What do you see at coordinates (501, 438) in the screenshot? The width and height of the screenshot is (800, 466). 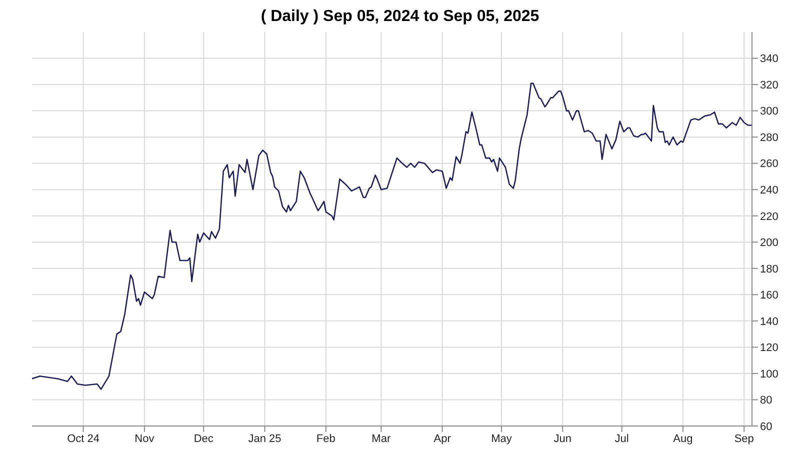 I see `x-tick-label: May` at bounding box center [501, 438].